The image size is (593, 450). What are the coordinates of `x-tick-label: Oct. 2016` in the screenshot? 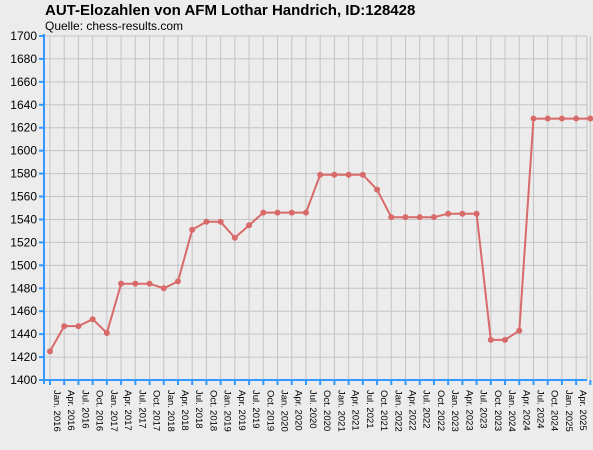 It's located at (99, 410).